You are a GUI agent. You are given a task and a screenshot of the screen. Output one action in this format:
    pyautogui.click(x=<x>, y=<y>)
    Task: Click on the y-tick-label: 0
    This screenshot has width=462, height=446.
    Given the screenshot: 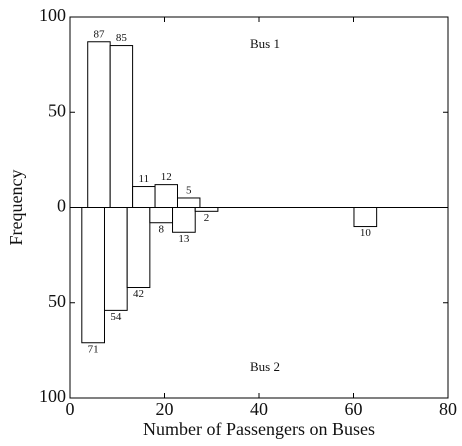 What is the action you would take?
    pyautogui.click(x=61, y=206)
    